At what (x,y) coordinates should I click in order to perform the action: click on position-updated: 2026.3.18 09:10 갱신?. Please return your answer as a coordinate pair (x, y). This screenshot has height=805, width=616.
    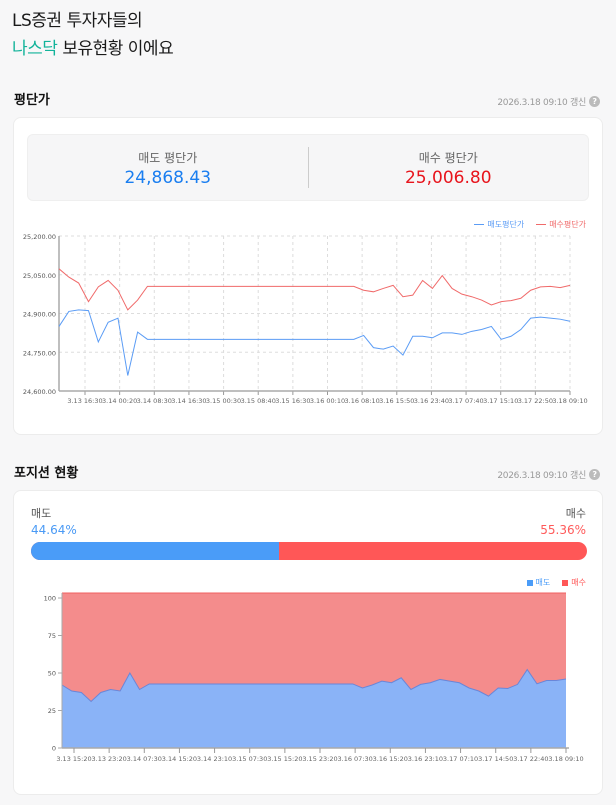
    Looking at the image, I should click on (548, 474).